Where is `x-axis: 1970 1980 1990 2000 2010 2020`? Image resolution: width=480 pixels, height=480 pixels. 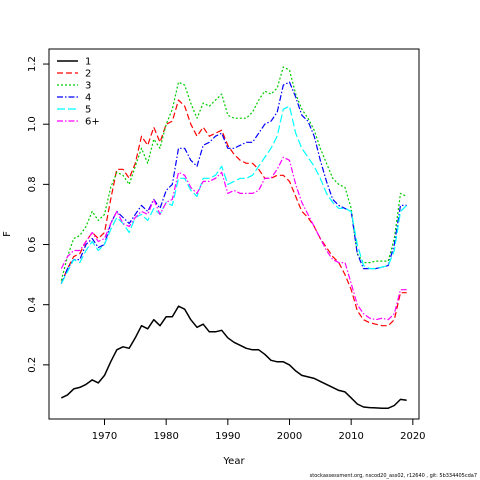 x-axis: 1970 1980 1990 2000 2010 2020 is located at coordinates (259, 430).